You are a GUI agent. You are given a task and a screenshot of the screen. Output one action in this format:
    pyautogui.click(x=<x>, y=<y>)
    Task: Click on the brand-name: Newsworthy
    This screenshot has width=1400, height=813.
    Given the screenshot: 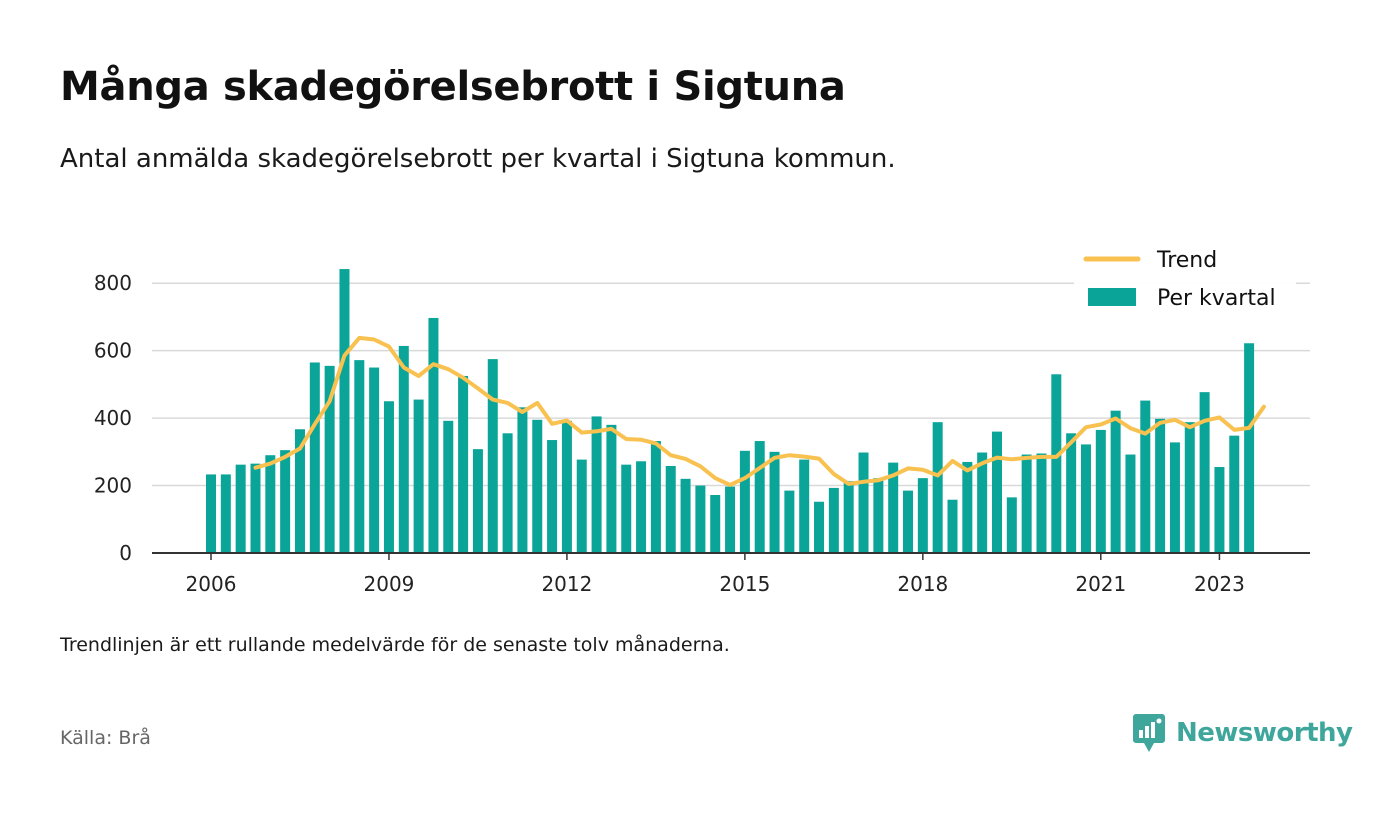 What is the action you would take?
    pyautogui.click(x=1264, y=733)
    